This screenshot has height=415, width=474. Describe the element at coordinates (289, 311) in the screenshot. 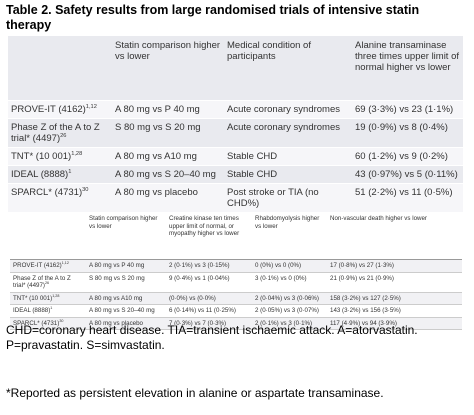

I see `data-cell: 2 (0·05%) vs 3 (0·07%)` at that location.